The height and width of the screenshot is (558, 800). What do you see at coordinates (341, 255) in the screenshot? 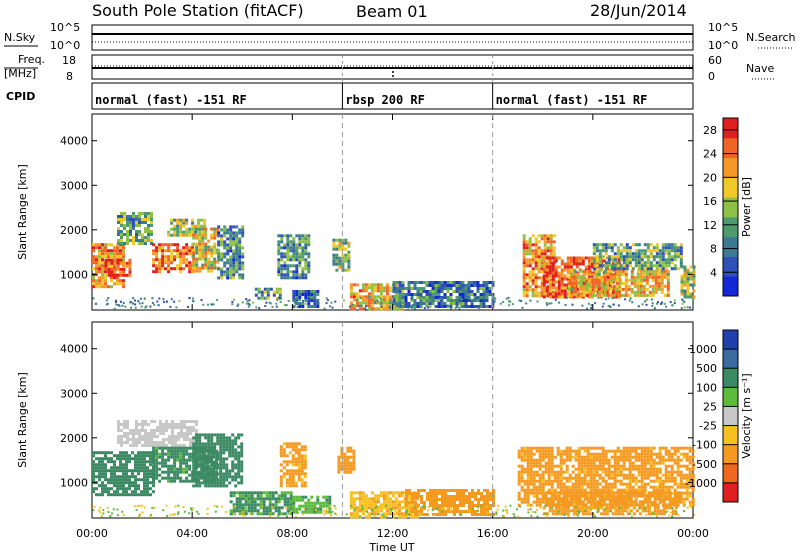
I see `data-blob` at bounding box center [341, 255].